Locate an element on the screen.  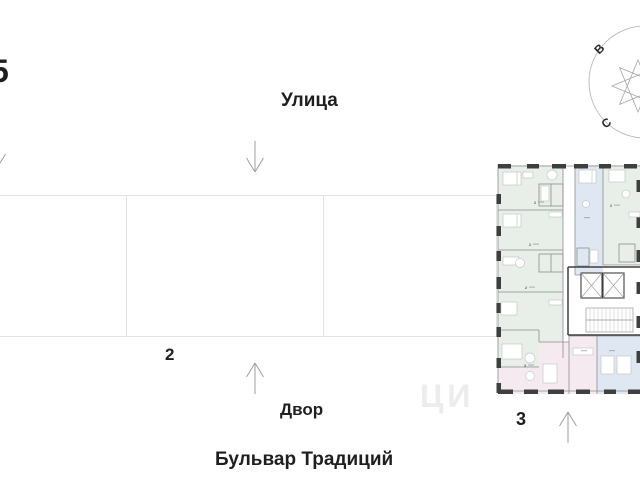
compass-rose is located at coordinates (614, 82).